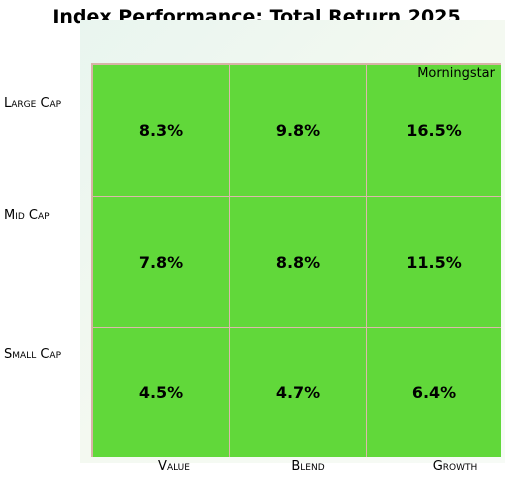  I want to click on cell-value: 8.8%, so click(298, 262).